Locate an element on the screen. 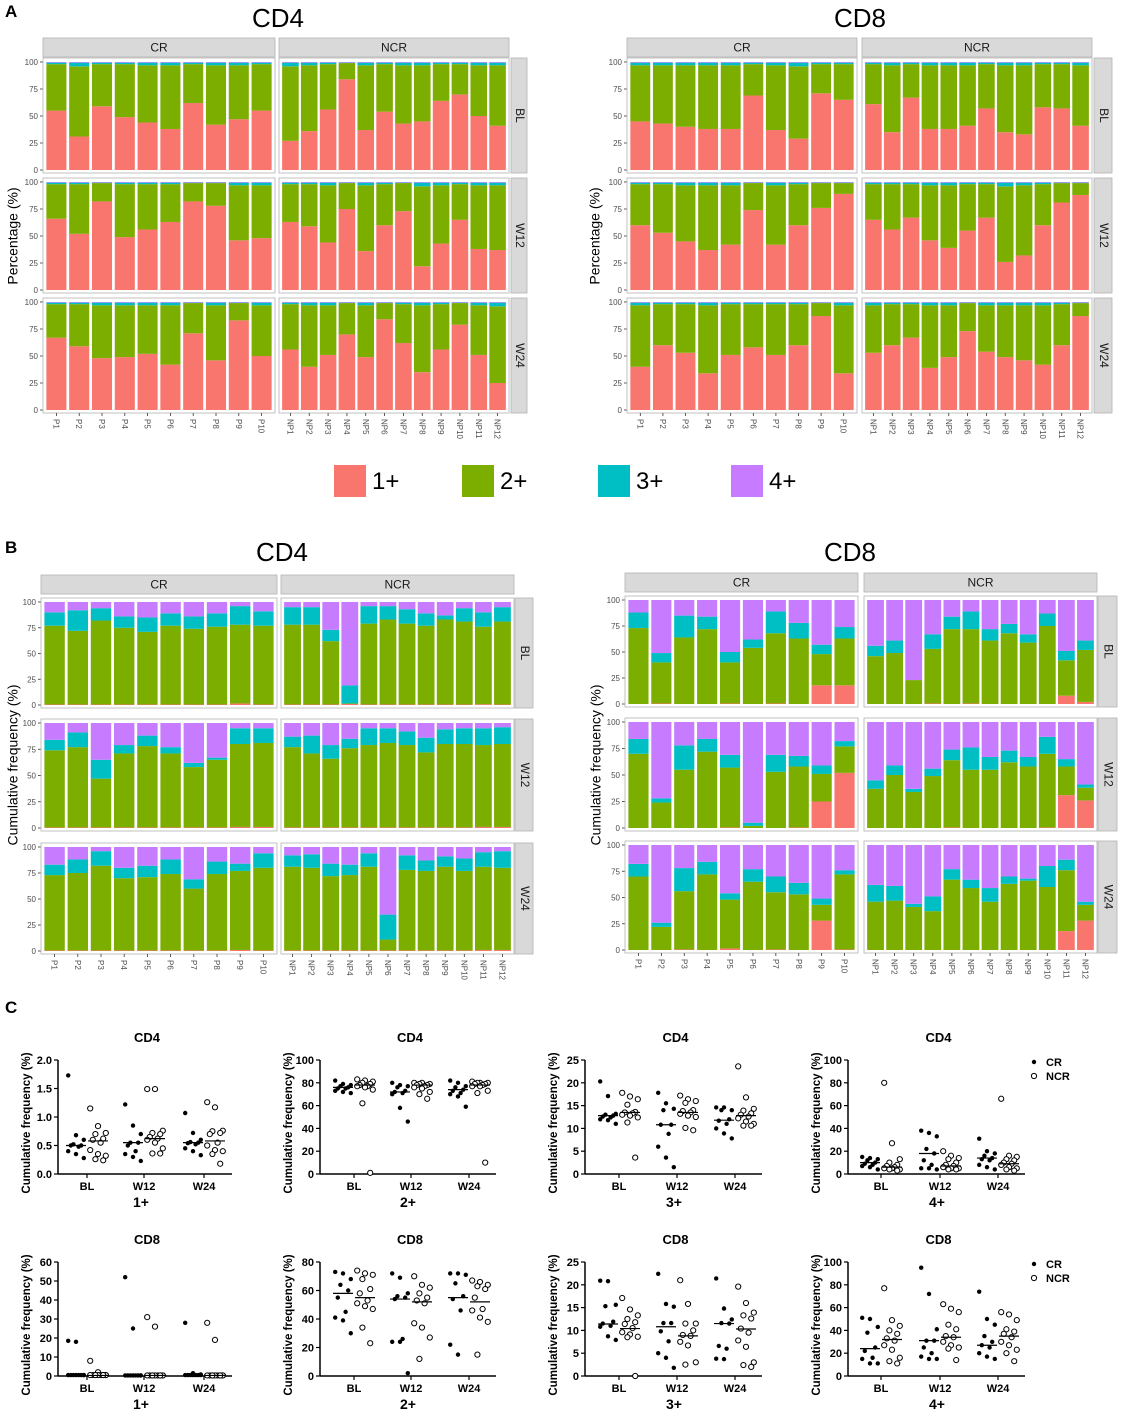 This screenshot has width=1121, height=1417. y-tick-label: 10 is located at coordinates (573, 1331).